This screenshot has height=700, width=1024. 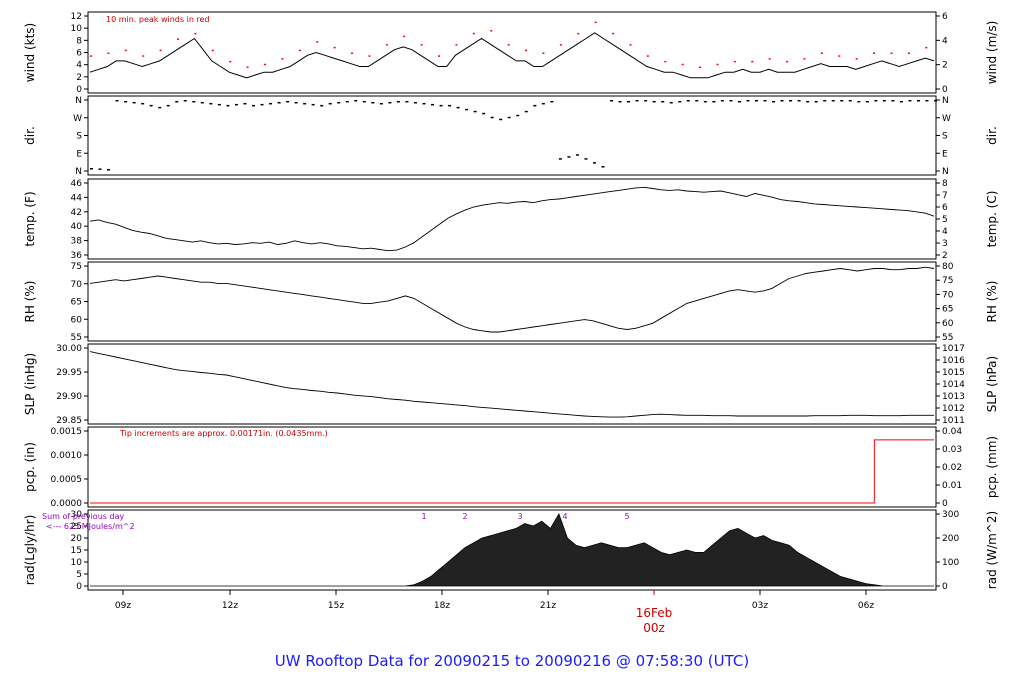 I want to click on right-tick-label-wind: 4, so click(x=945, y=41).